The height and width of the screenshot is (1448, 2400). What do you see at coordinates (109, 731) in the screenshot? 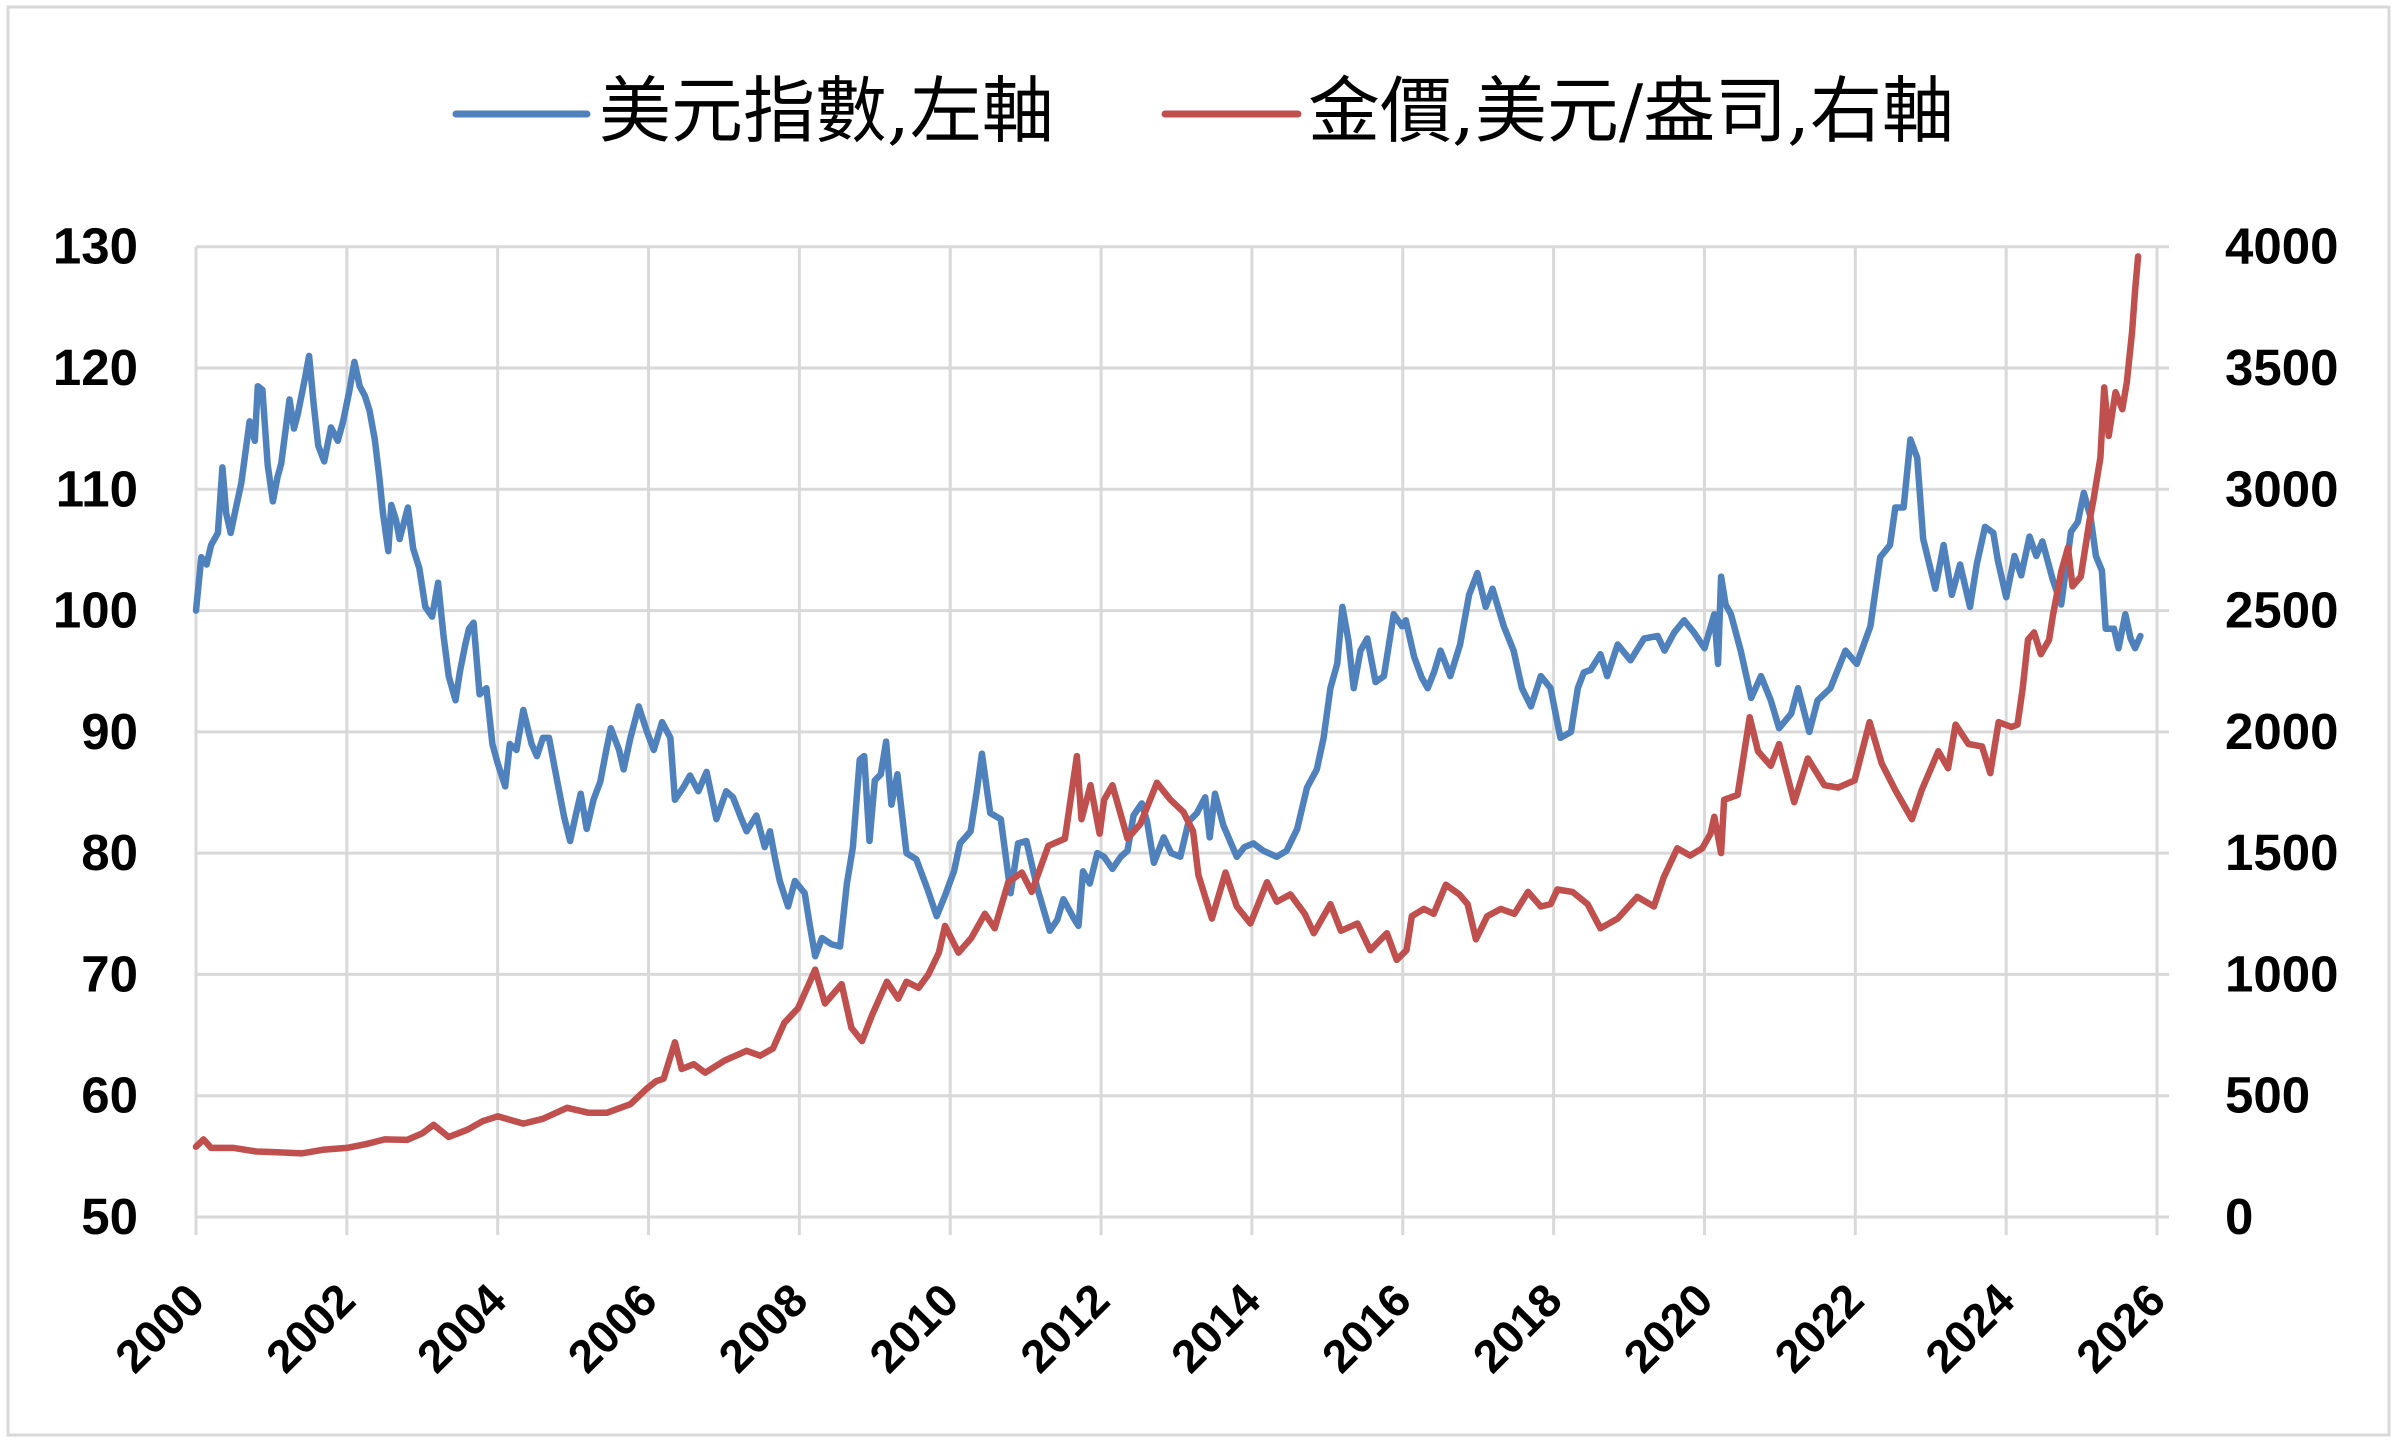
I see `y-left-tick-label: 90` at bounding box center [109, 731].